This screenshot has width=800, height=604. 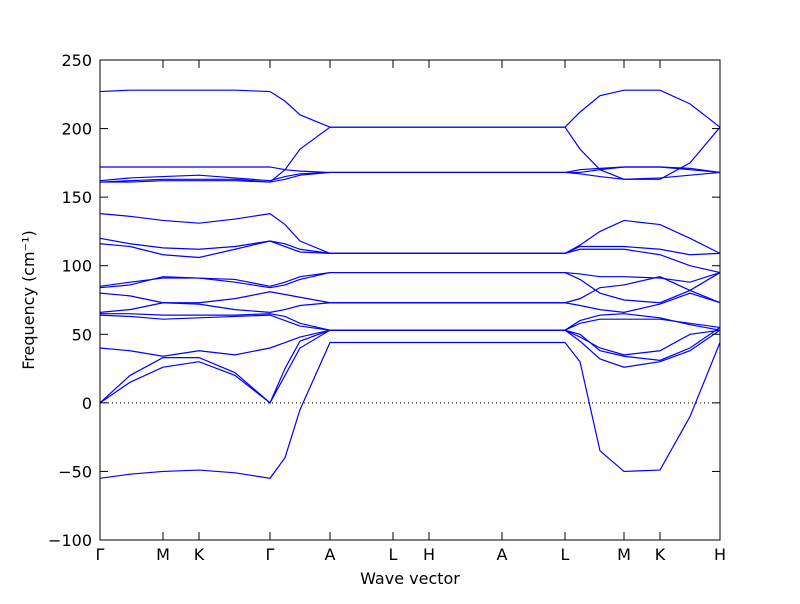 I want to click on y-tick-label: −50, so click(x=75, y=471).